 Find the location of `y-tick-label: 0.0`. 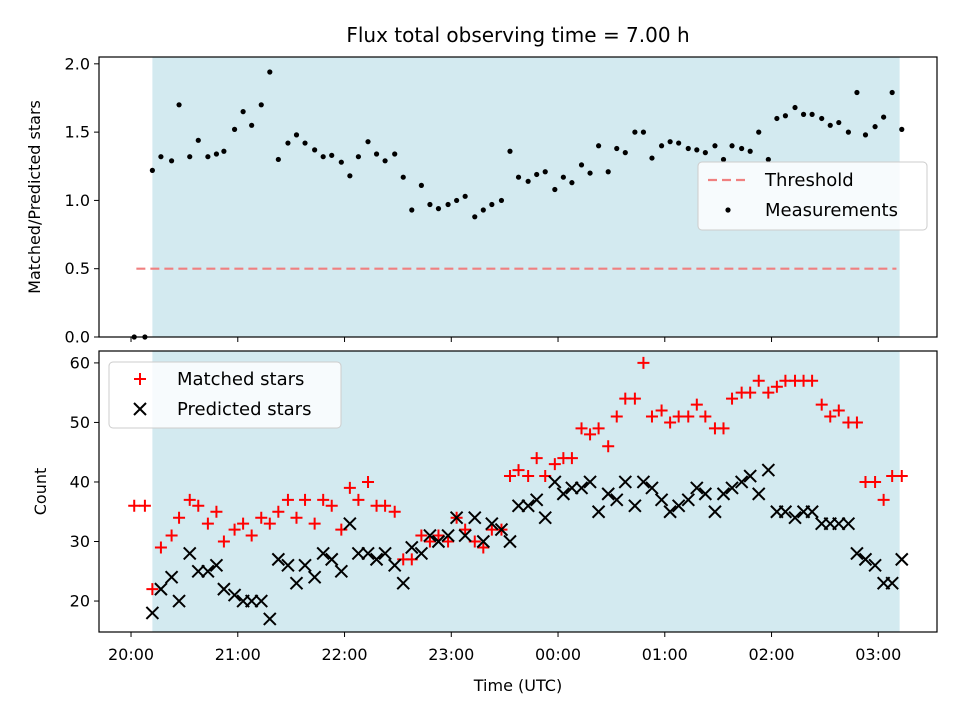

y-tick-label: 0.0 is located at coordinates (77, 337).